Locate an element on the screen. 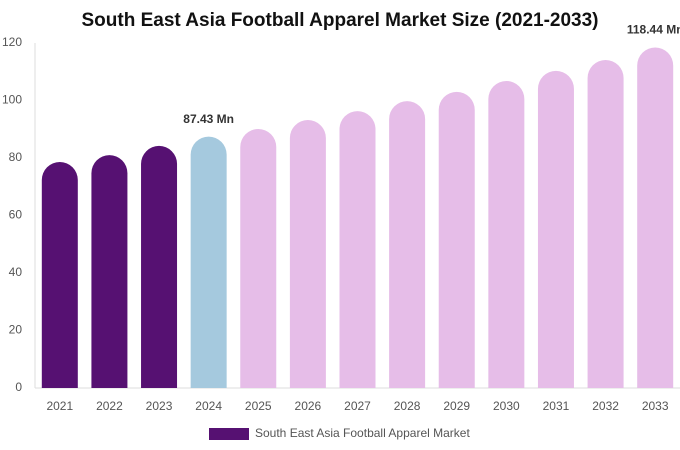 The width and height of the screenshot is (680, 450). x-tick-label: 2021 is located at coordinates (59, 406).